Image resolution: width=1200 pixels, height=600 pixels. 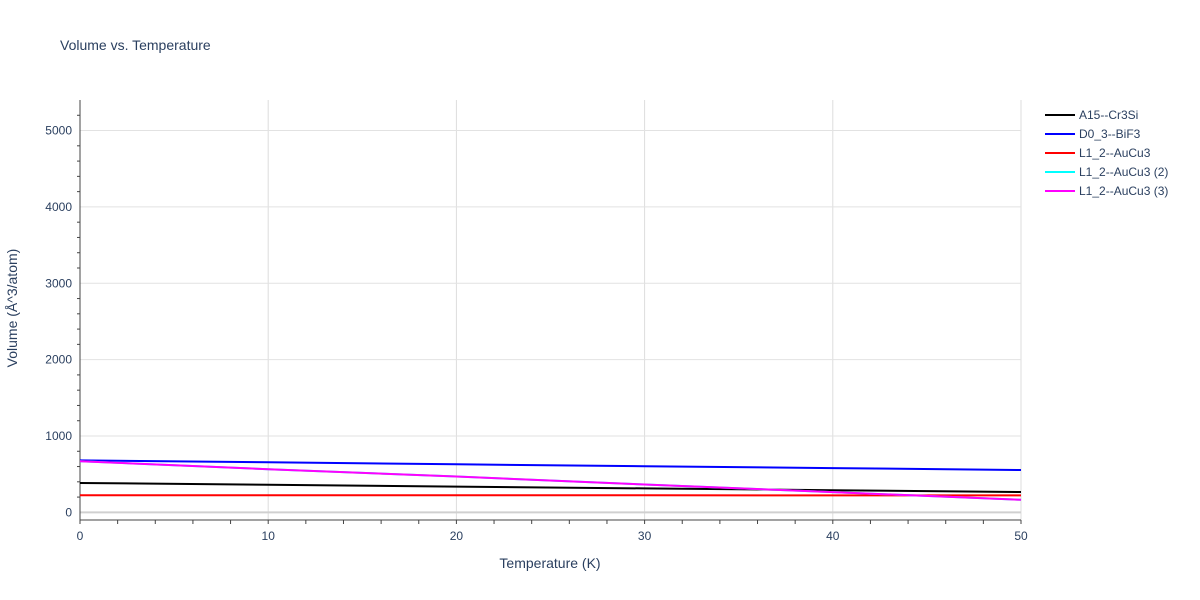 I want to click on legend-label: L1_2--AuCu3 (3), so click(x=1123, y=191).